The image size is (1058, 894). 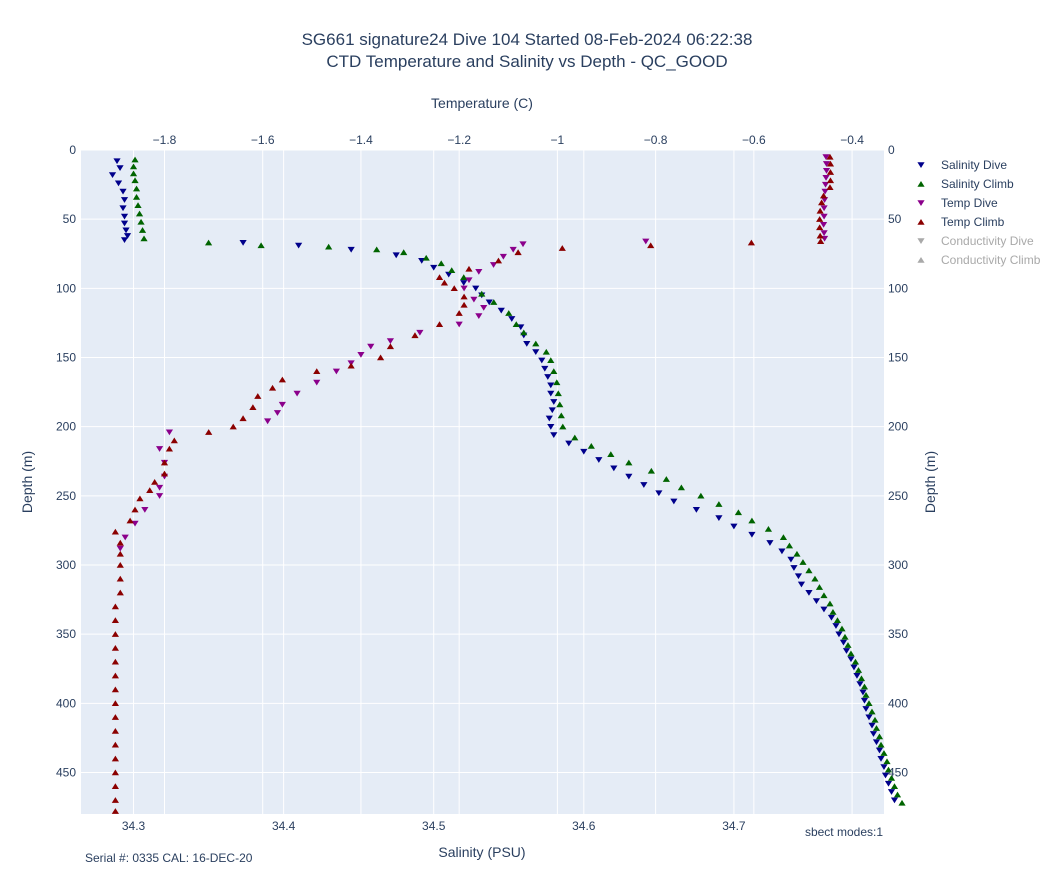 What do you see at coordinates (898, 703) in the screenshot?
I see `y-tick-label-right: 400` at bounding box center [898, 703].